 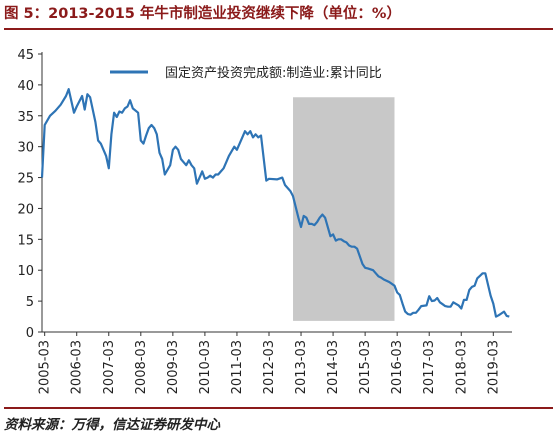 I want to click on y-tick-labels: 0 5 10 15 20 25 30 35 40 45, so click(x=25, y=194).